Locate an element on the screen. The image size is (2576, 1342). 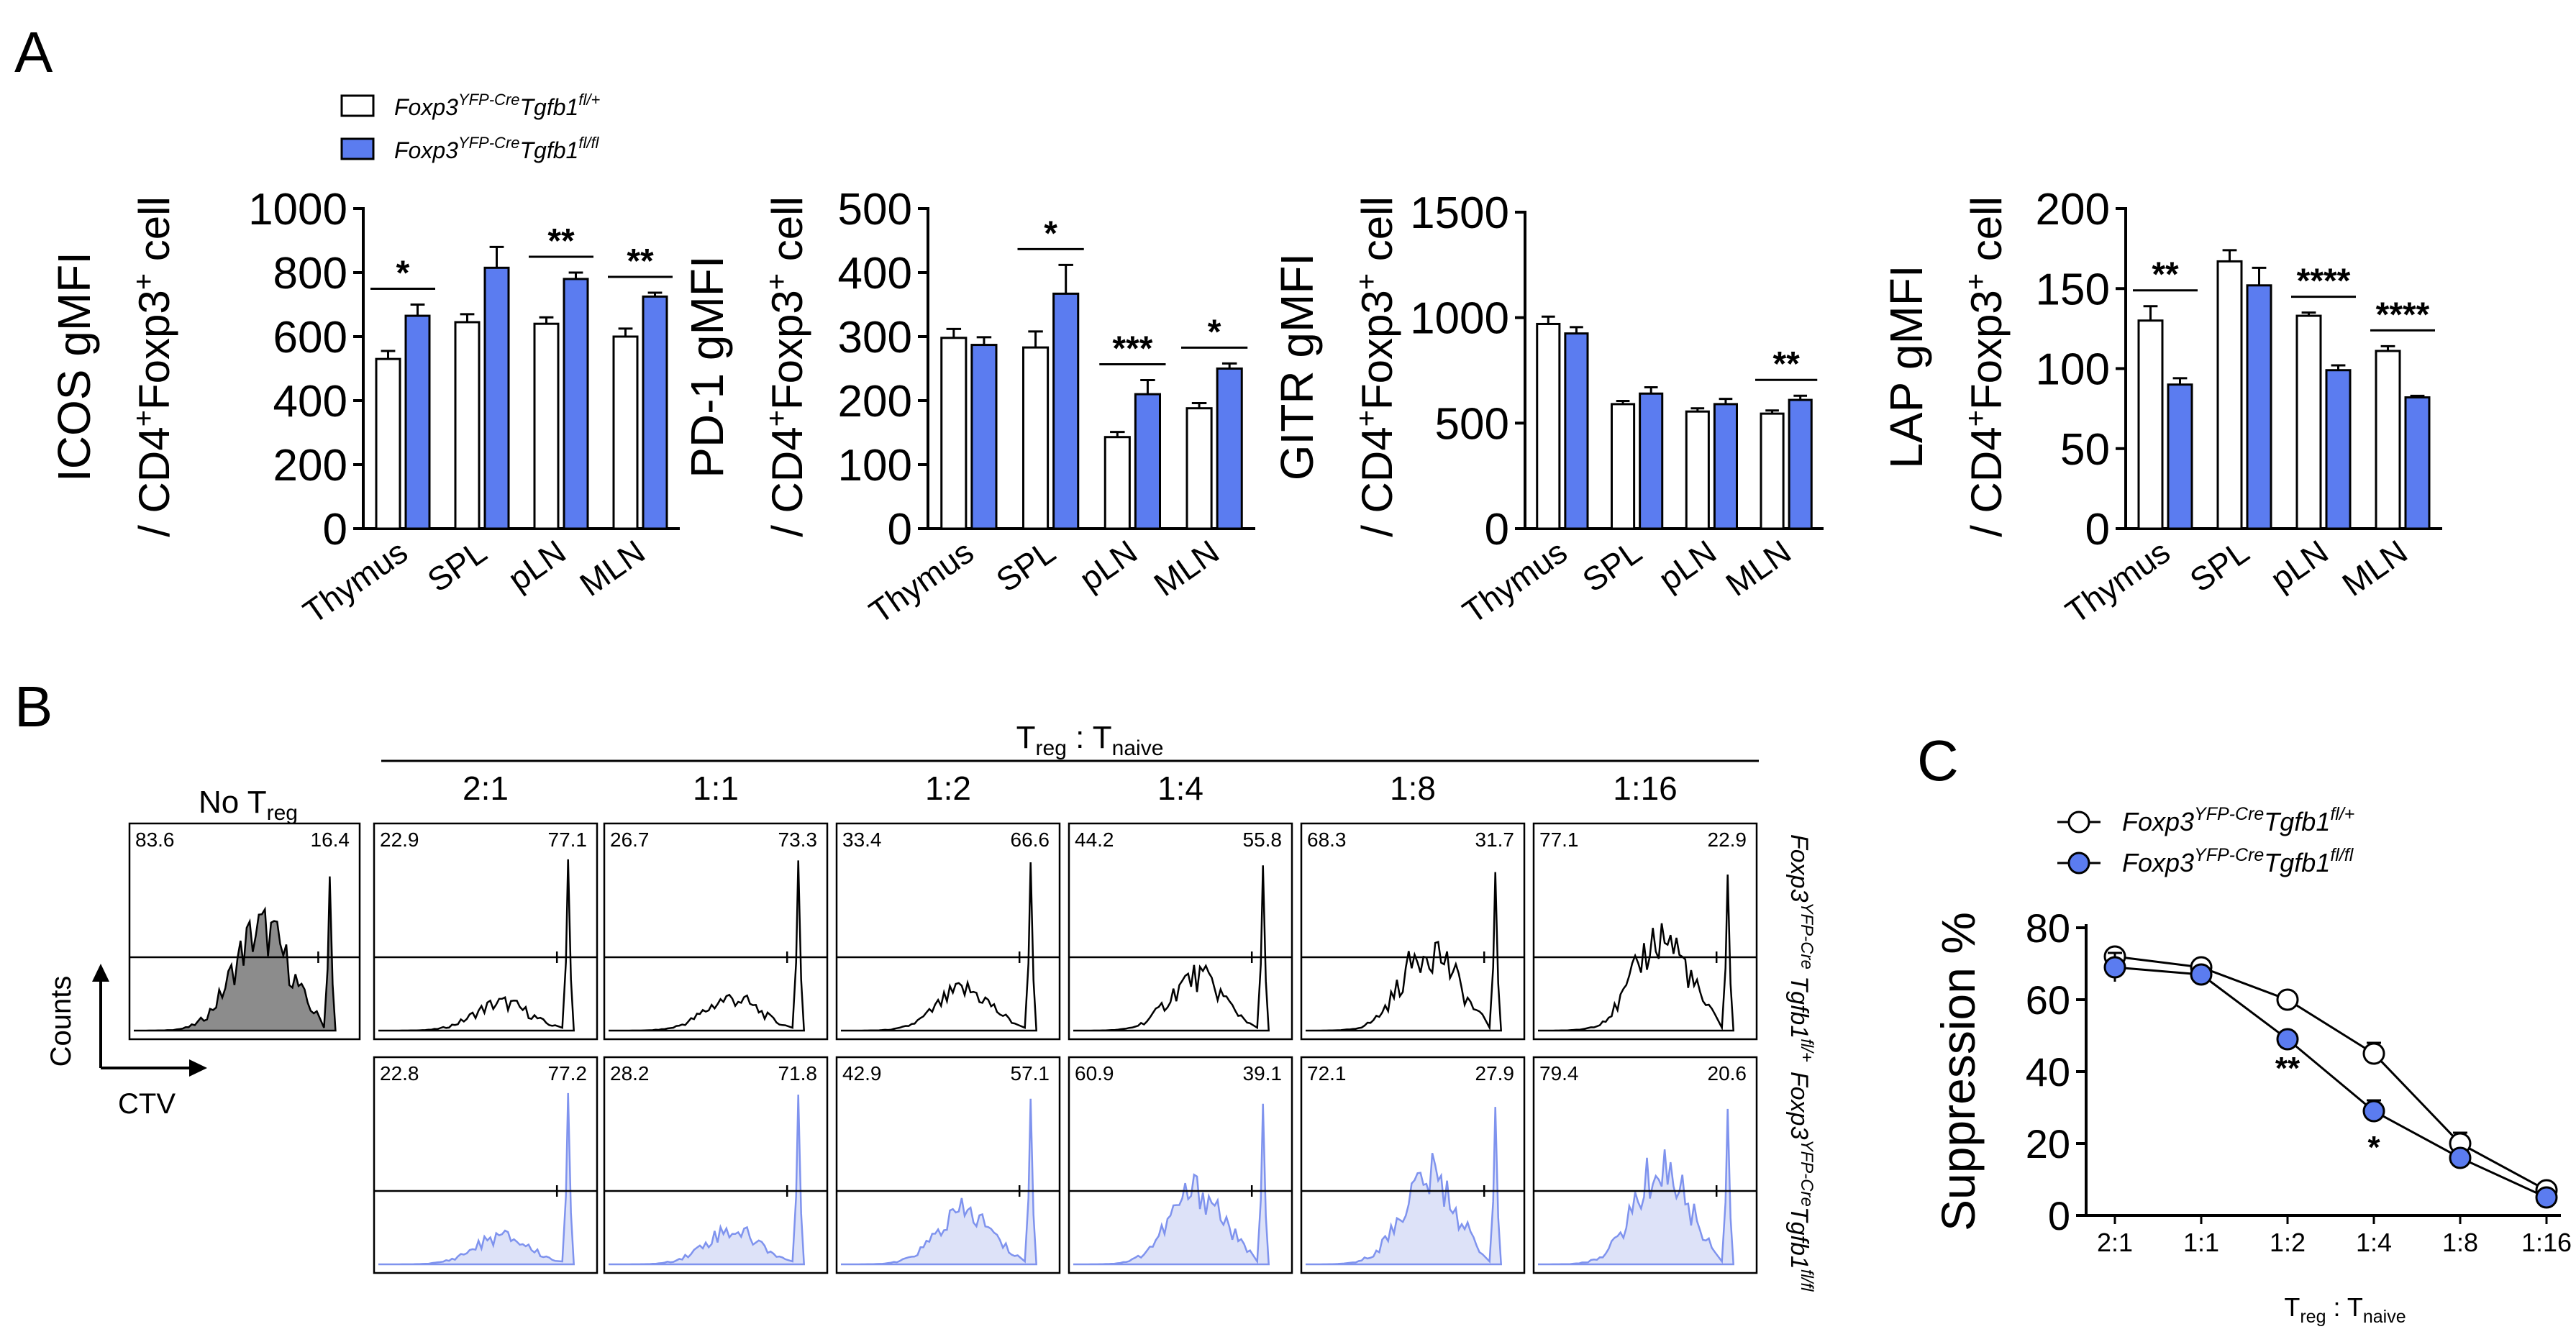
undivided-percent: 31.7 is located at coordinates (1495, 840).